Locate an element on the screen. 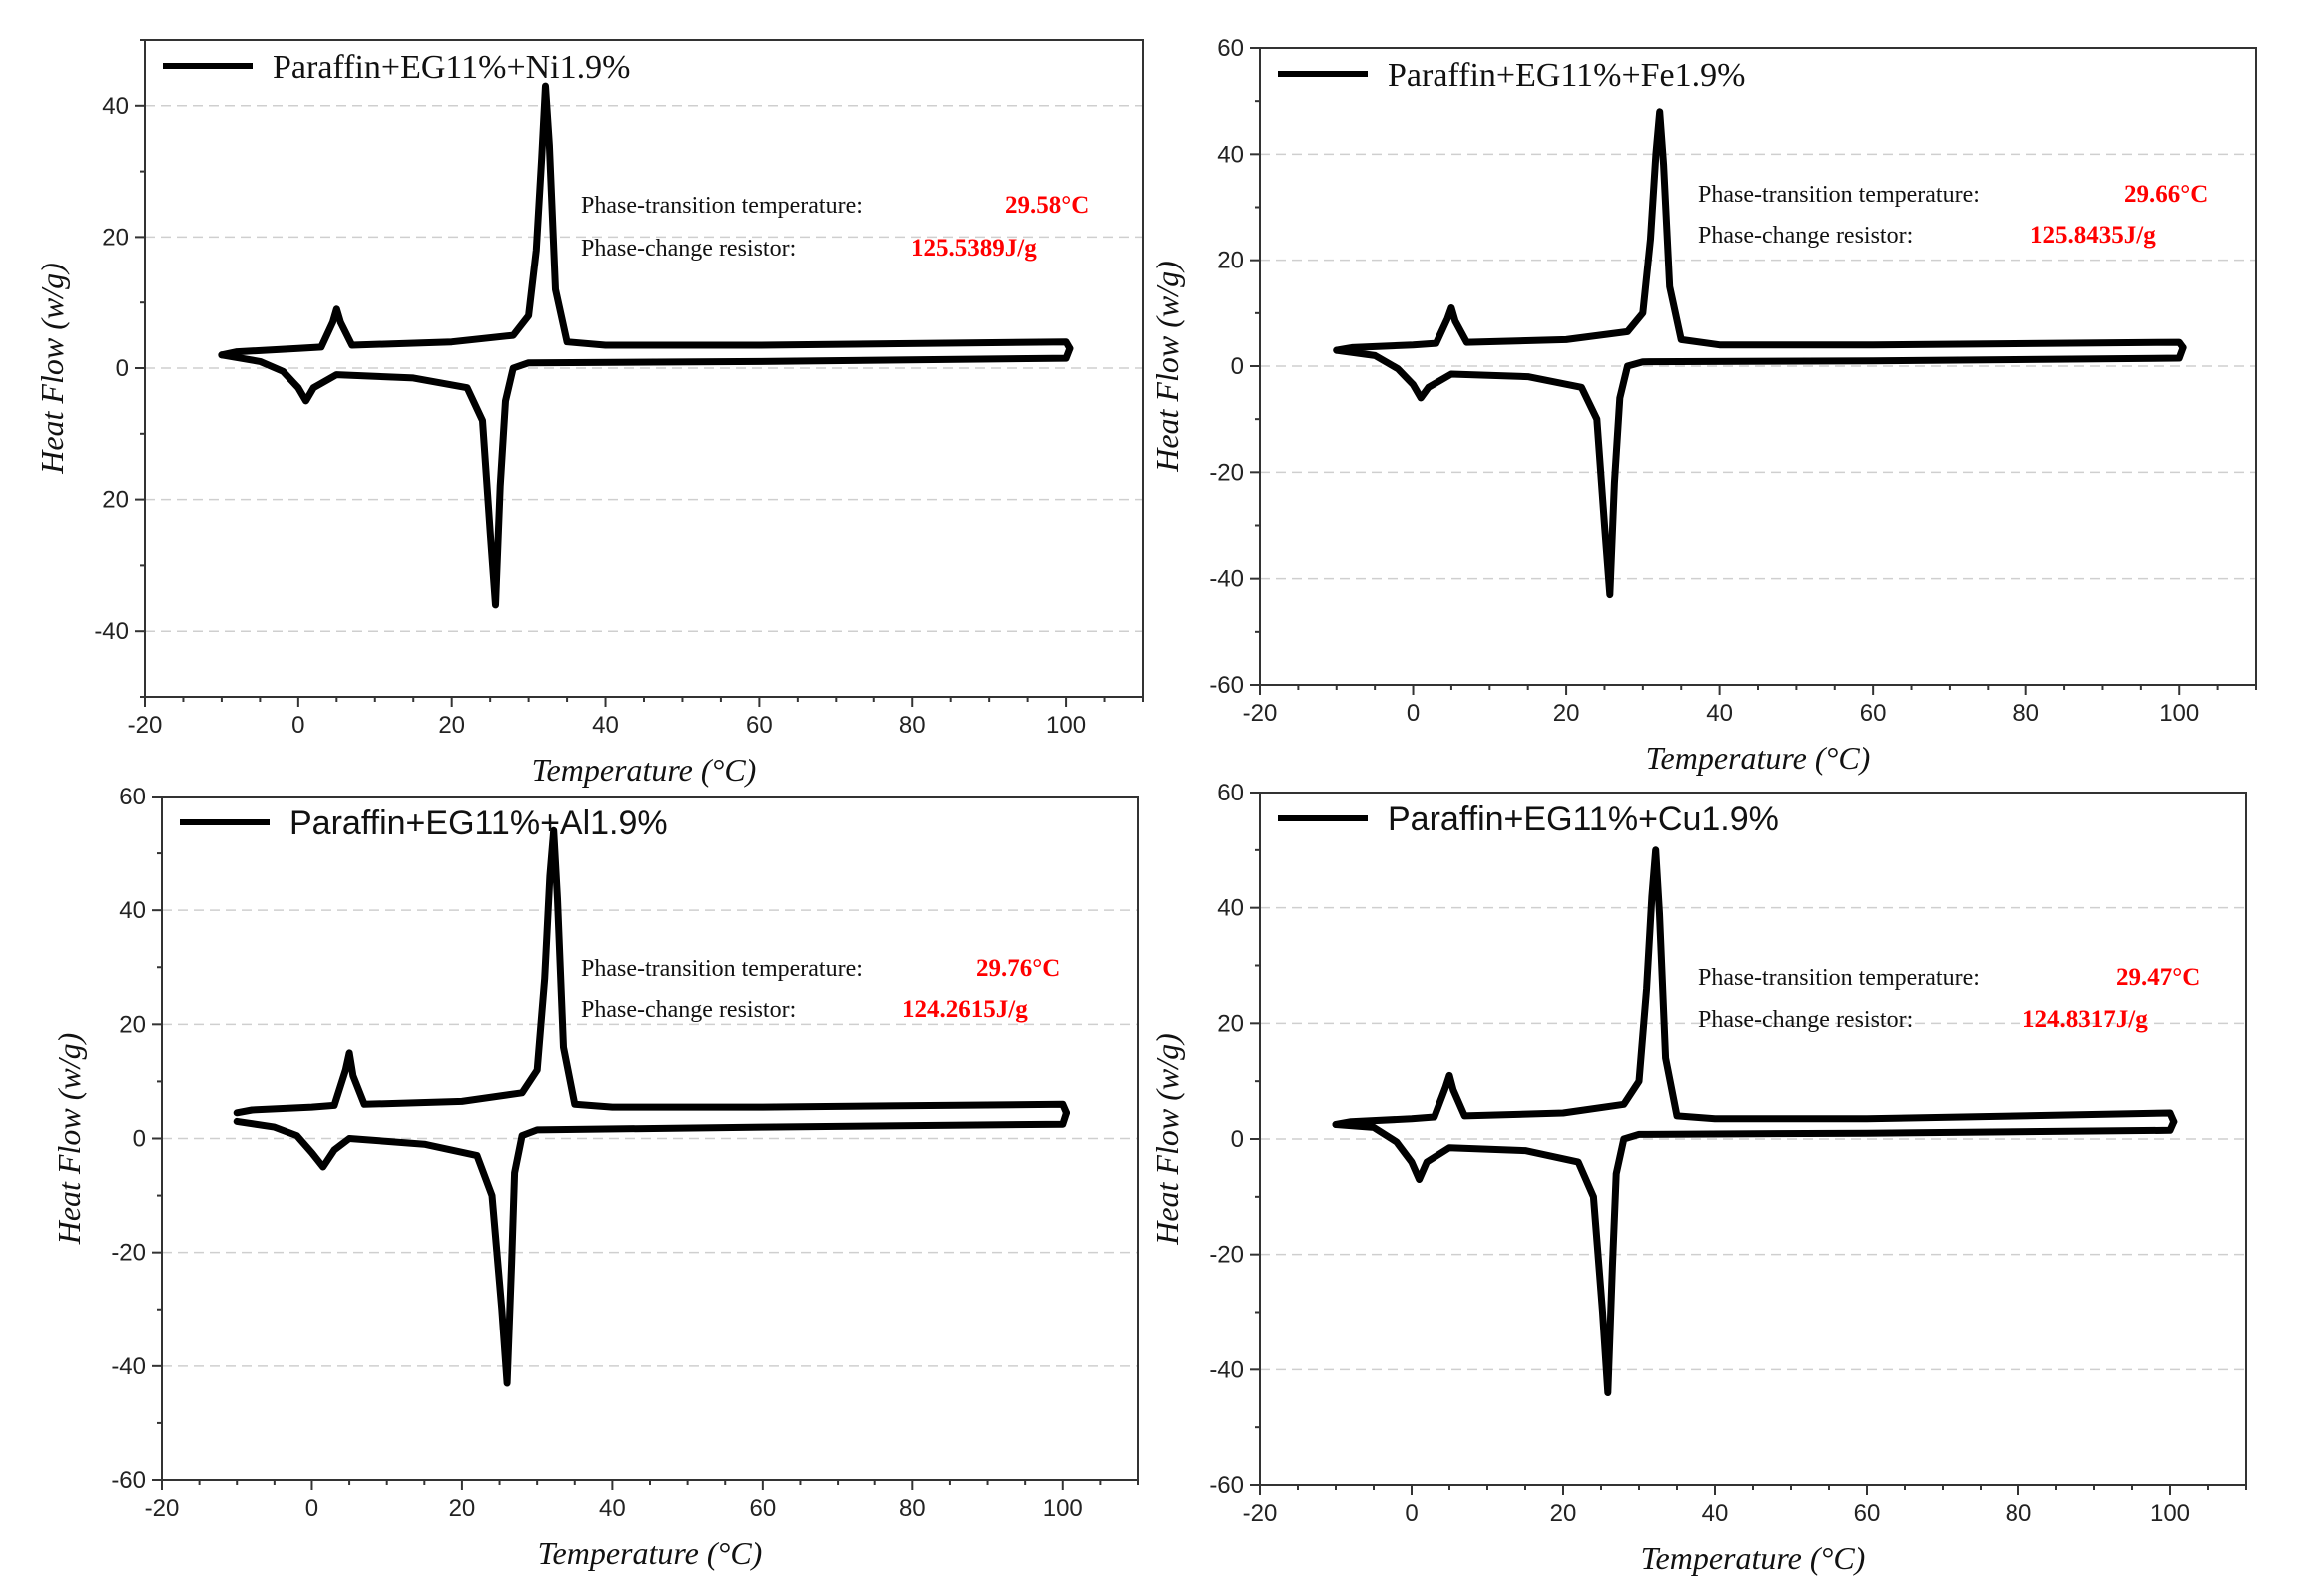 Image resolution: width=2298 pixels, height=1596 pixels. annotation-temp-value: 29.58°C is located at coordinates (1047, 205).